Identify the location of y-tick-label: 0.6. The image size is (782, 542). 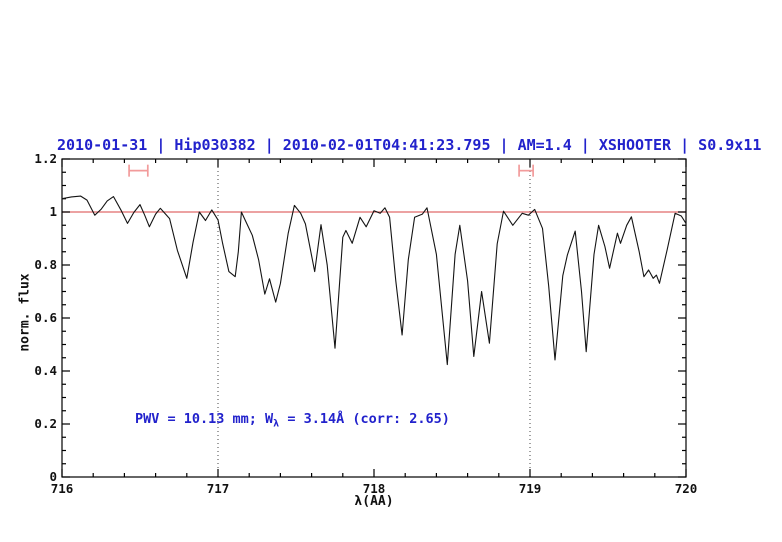
(45, 317).